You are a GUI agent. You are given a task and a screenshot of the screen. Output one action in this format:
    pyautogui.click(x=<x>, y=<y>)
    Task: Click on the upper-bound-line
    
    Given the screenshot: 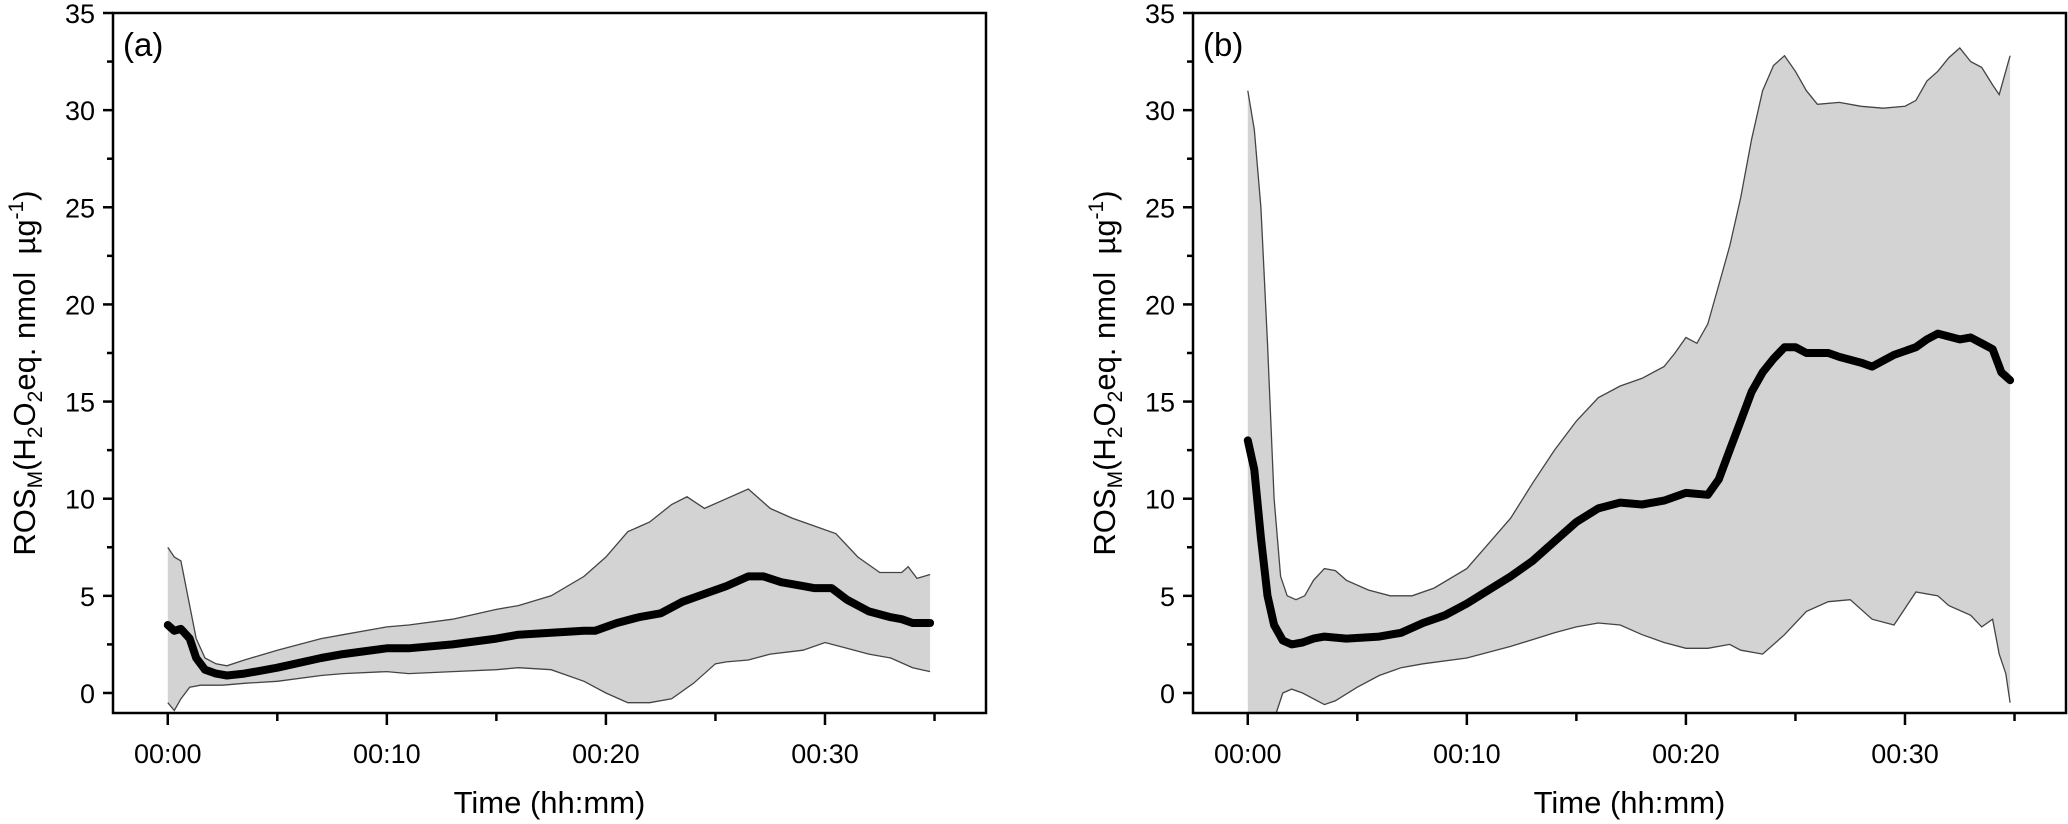 What is the action you would take?
    pyautogui.click(x=549, y=577)
    